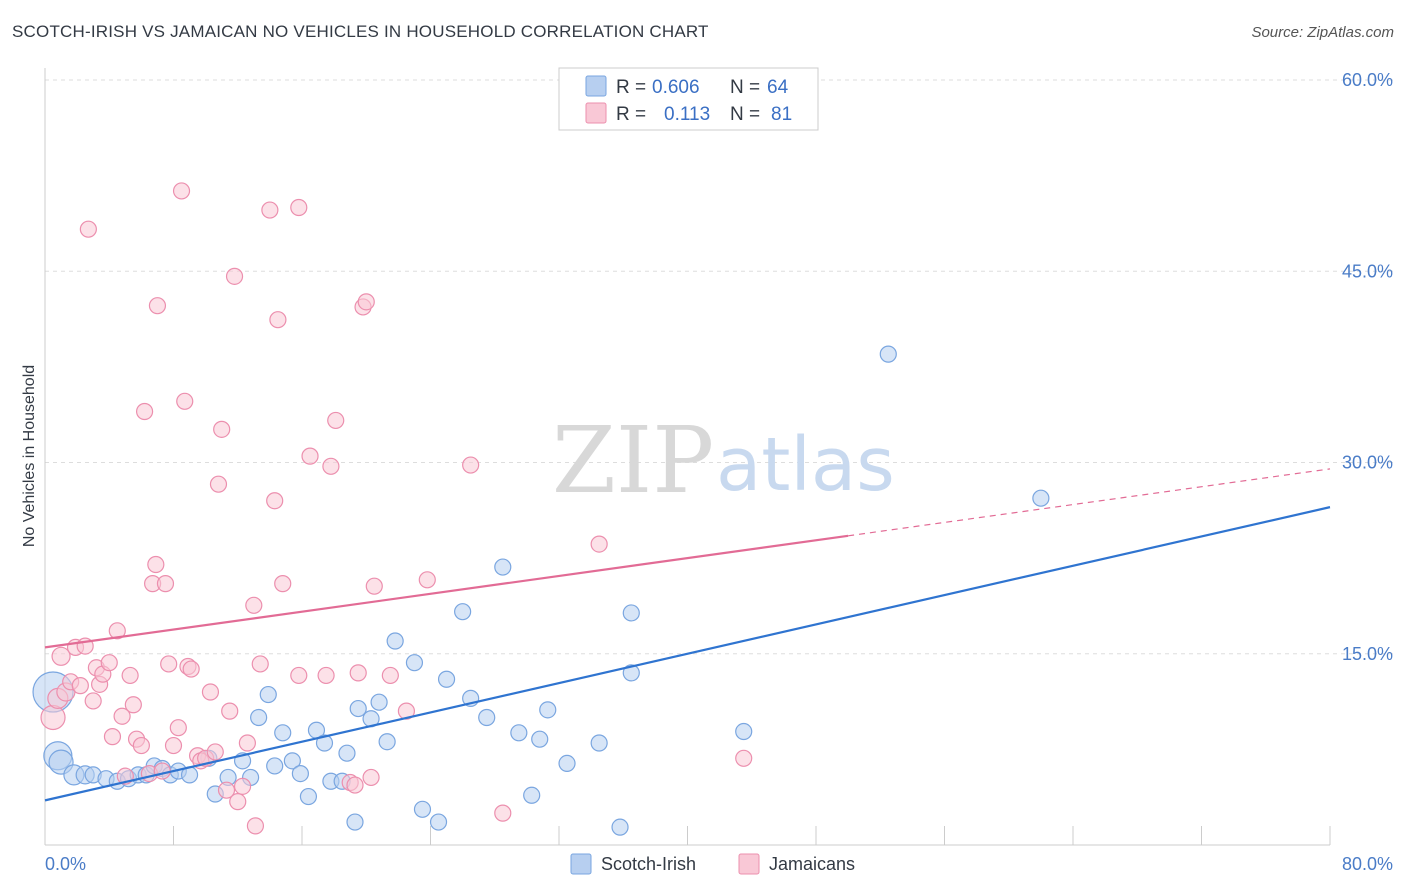 This screenshot has height=892, width=1406. What do you see at coordinates (745, 87) in the screenshot?
I see `legend-n-label-1: N =` at bounding box center [745, 87].